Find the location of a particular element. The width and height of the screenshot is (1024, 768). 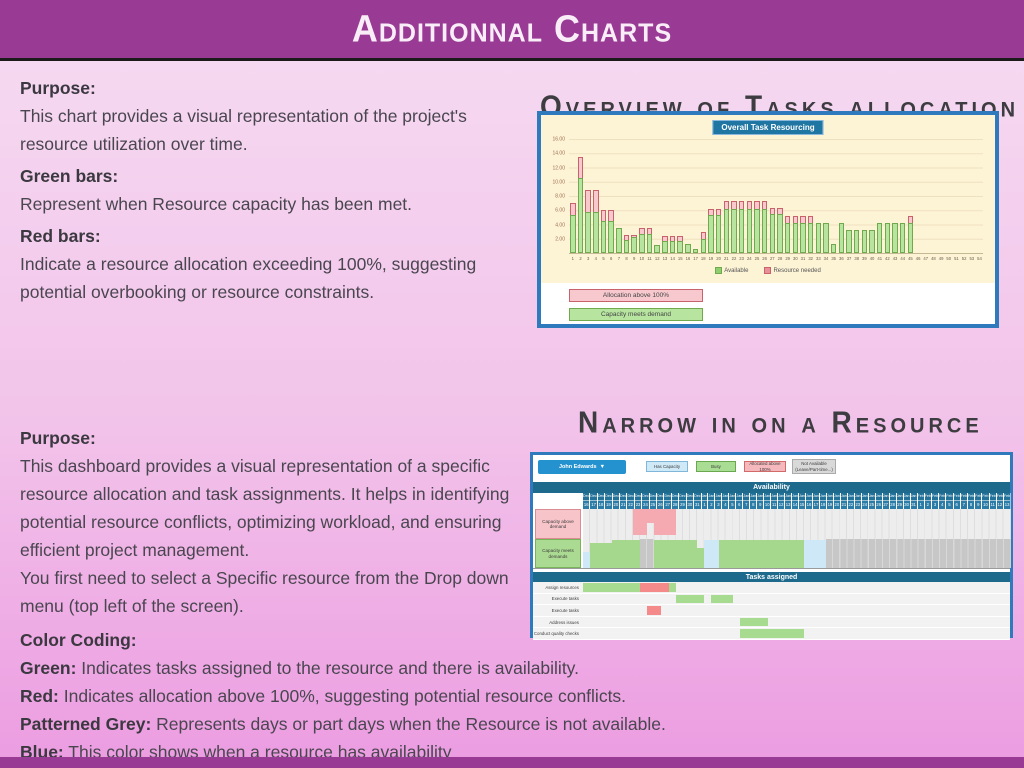

chart-title: Overall Task Resourcing is located at coordinates (768, 127).